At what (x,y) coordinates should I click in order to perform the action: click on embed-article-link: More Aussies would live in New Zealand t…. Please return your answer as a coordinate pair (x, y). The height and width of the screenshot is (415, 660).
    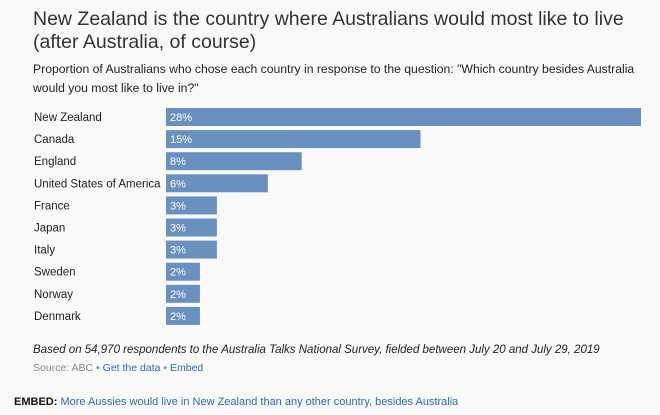
    Looking at the image, I should click on (259, 402).